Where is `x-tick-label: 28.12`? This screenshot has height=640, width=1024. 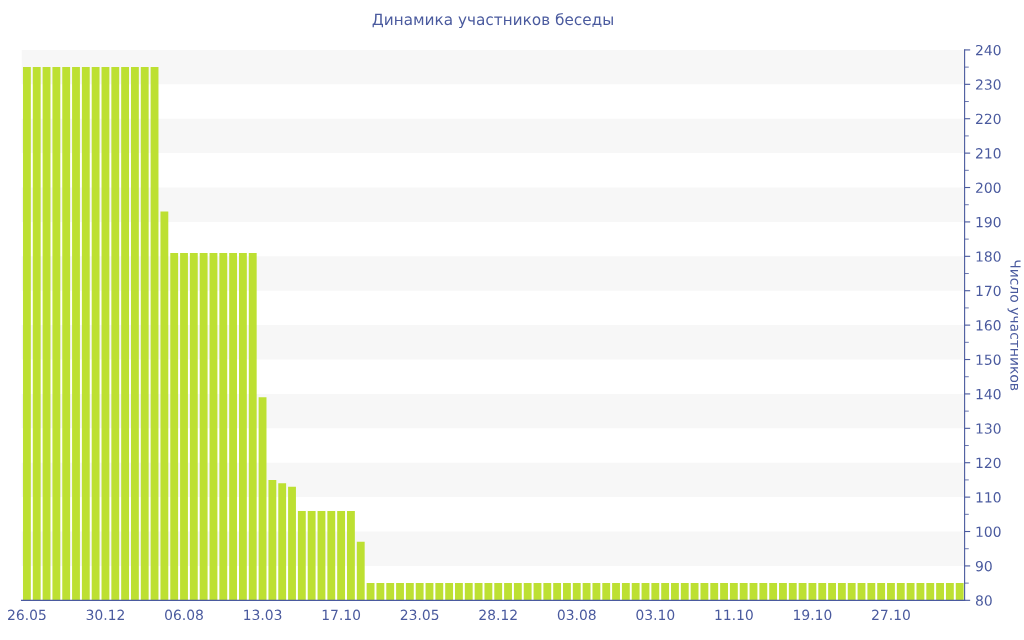 x-tick-label: 28.12 is located at coordinates (498, 615).